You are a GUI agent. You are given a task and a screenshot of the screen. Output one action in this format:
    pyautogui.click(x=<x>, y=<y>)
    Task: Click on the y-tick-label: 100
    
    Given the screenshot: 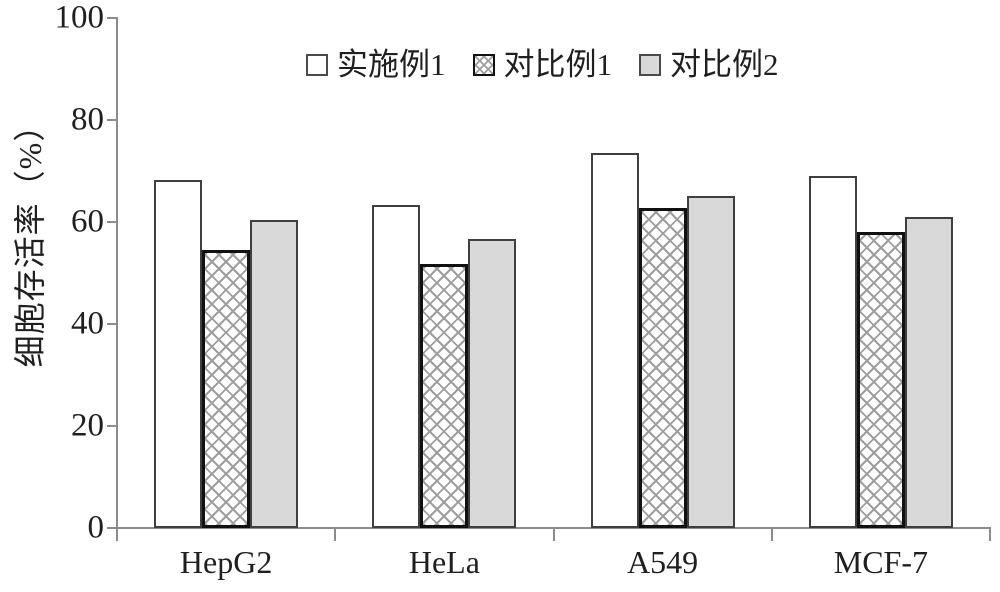 What is the action you would take?
    pyautogui.click(x=79, y=18)
    